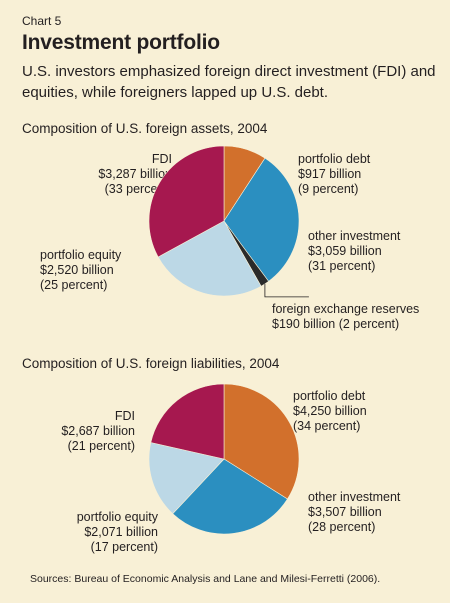 Image resolution: width=450 pixels, height=603 pixels. Describe the element at coordinates (209, 258) in the screenshot. I see `assets-slice-portfolio-equity` at that location.